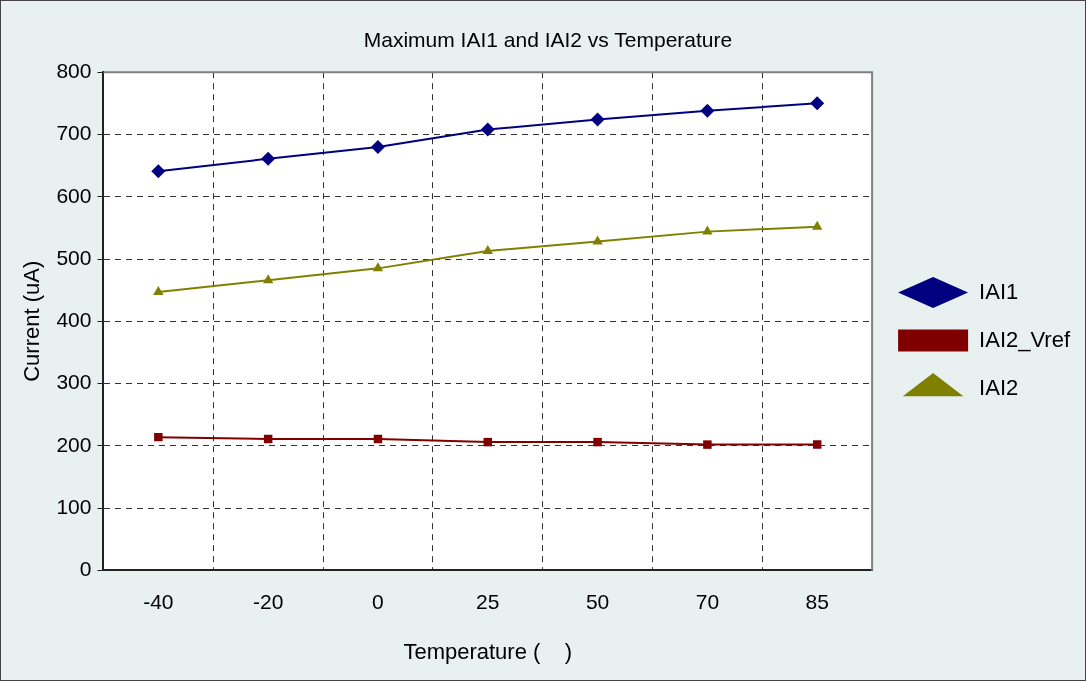  Describe the element at coordinates (268, 601) in the screenshot. I see `x-tick-label: -20` at that location.